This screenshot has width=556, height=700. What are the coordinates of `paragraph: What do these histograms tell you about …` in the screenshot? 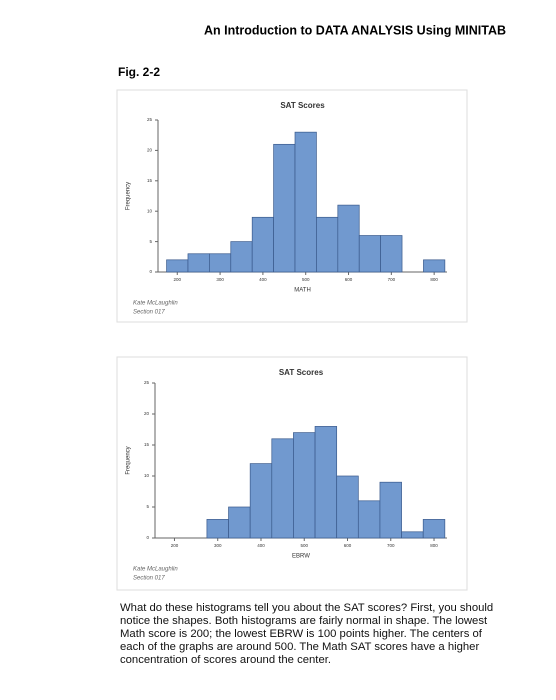 It's located at (307, 634).